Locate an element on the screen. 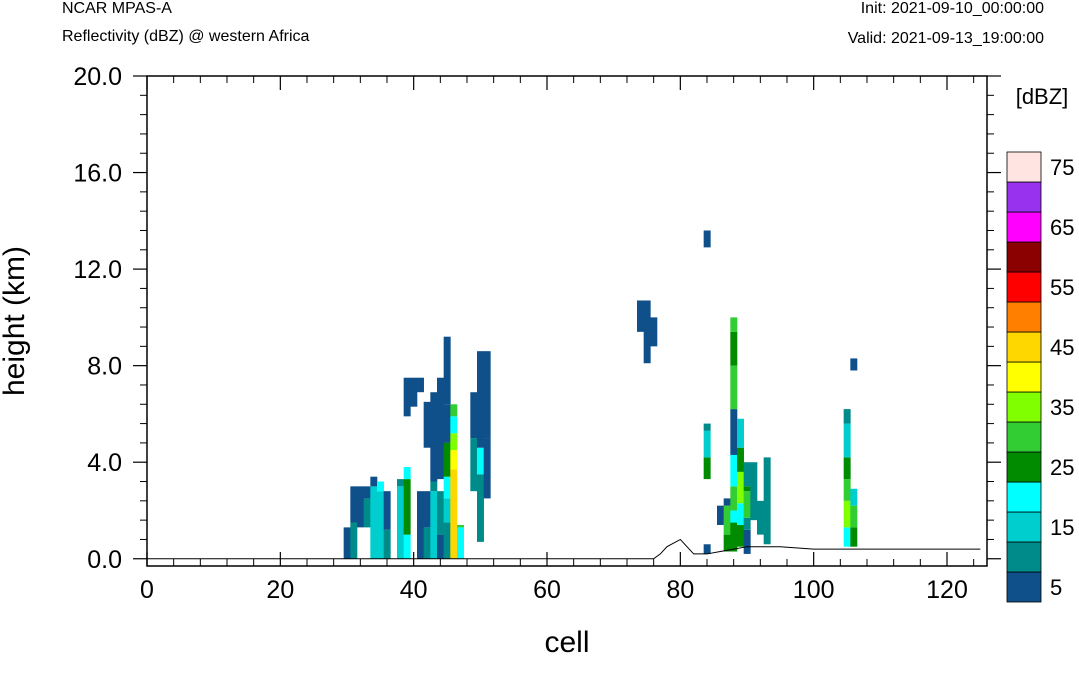  terrain-line is located at coordinates (564, 549).